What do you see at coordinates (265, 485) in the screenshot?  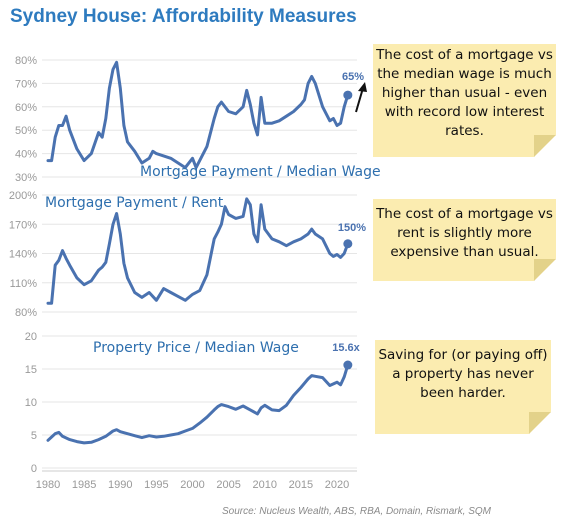 I see `x-tick-label: 2010` at bounding box center [265, 485].